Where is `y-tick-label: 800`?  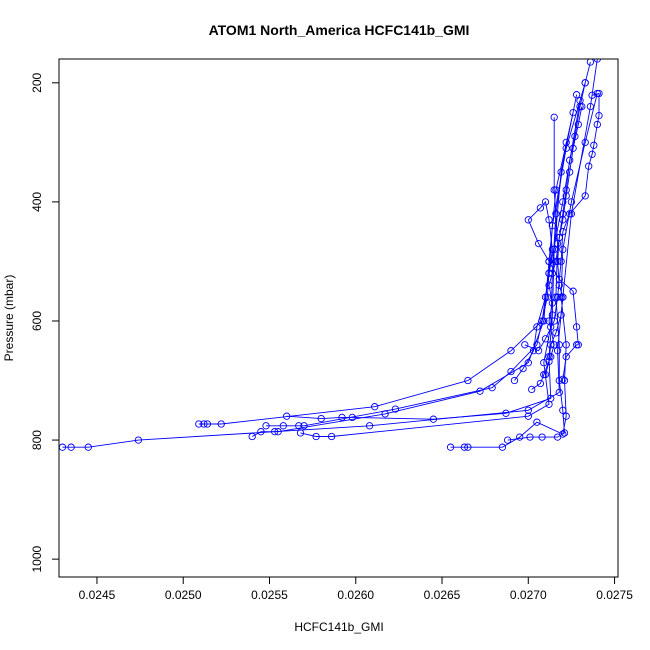 y-tick-label: 800 is located at coordinates (37, 440).